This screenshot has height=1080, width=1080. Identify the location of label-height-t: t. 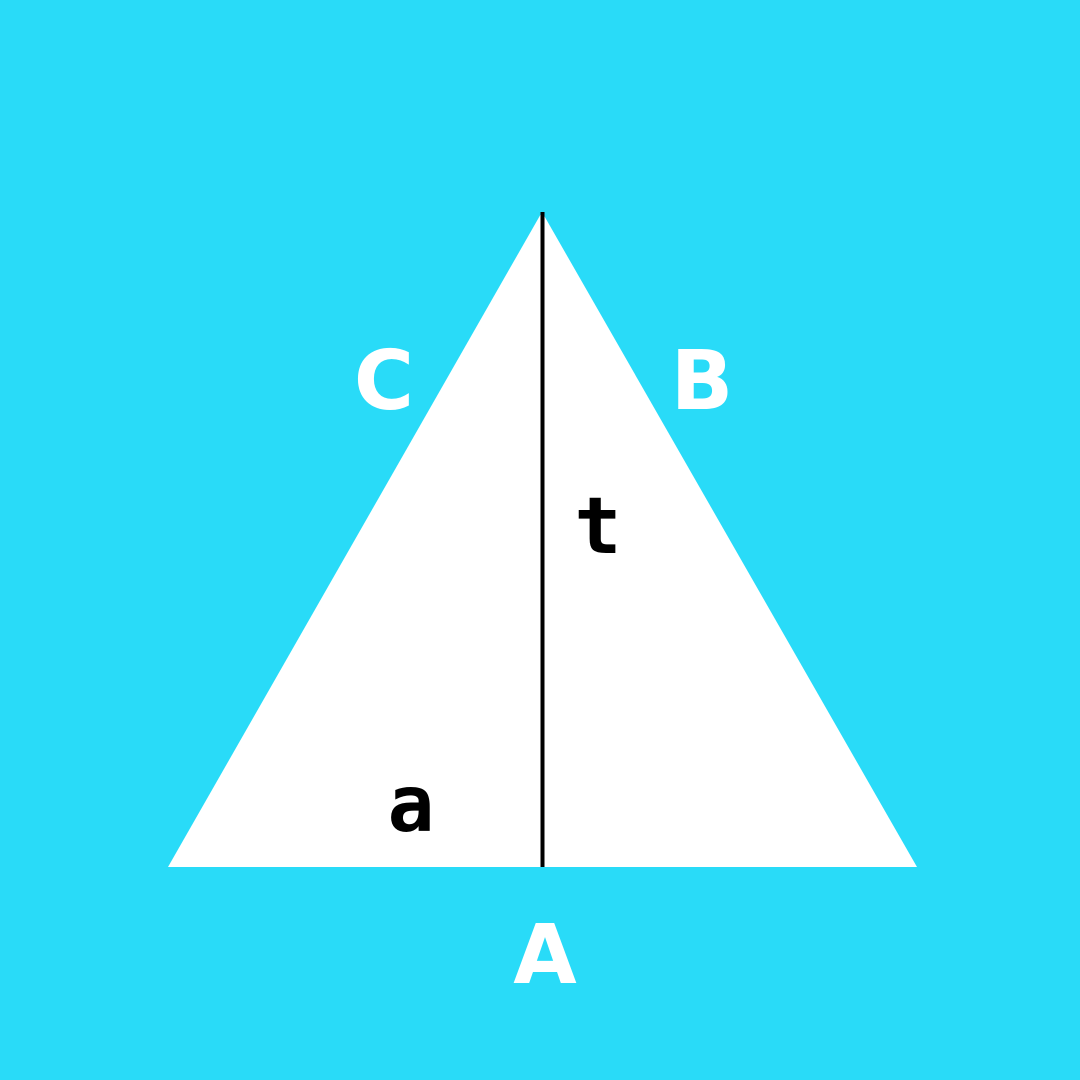
(598, 527).